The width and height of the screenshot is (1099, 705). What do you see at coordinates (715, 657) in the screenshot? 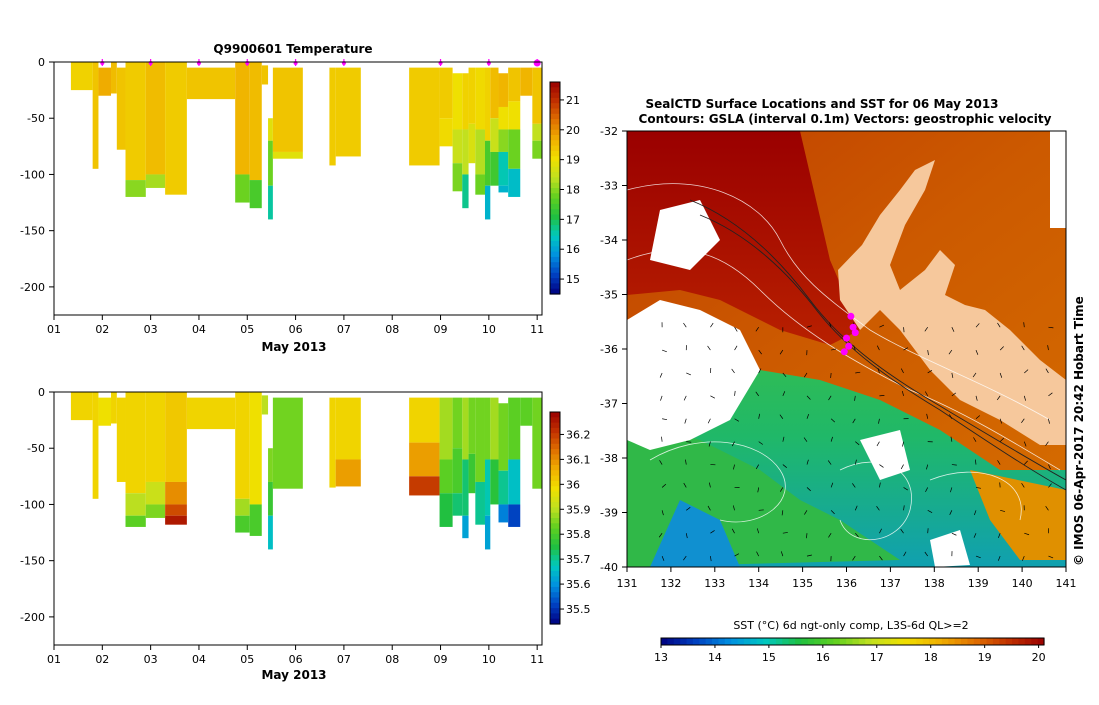
I see `sst-colorbar-tick-label: 14` at bounding box center [715, 657].